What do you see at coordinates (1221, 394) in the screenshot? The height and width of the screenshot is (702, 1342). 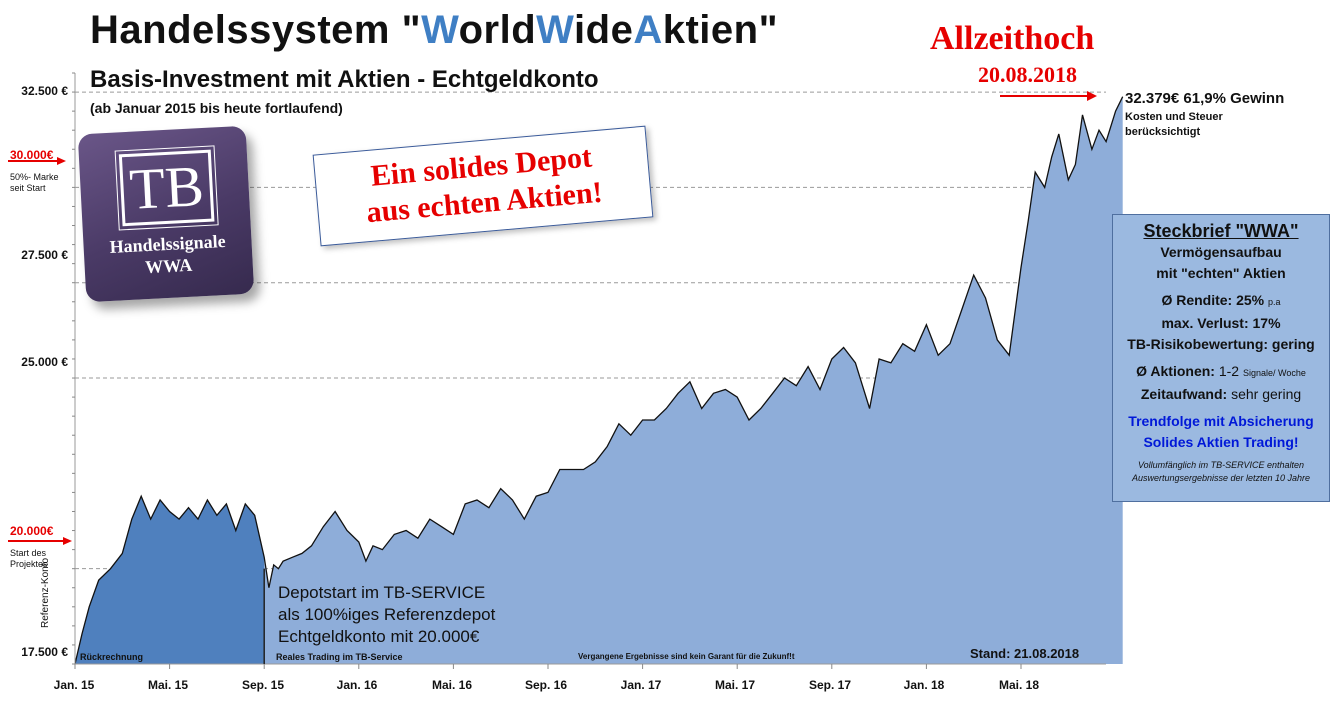 I see `profile-zeit: Zeitaufwand: sehr gering` at bounding box center [1221, 394].